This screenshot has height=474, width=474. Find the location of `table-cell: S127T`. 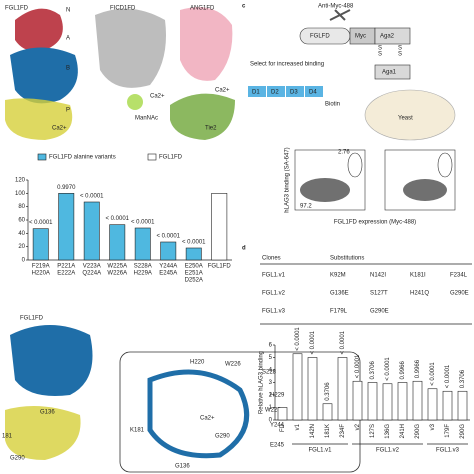

table-cell: S127T is located at coordinates (379, 294).